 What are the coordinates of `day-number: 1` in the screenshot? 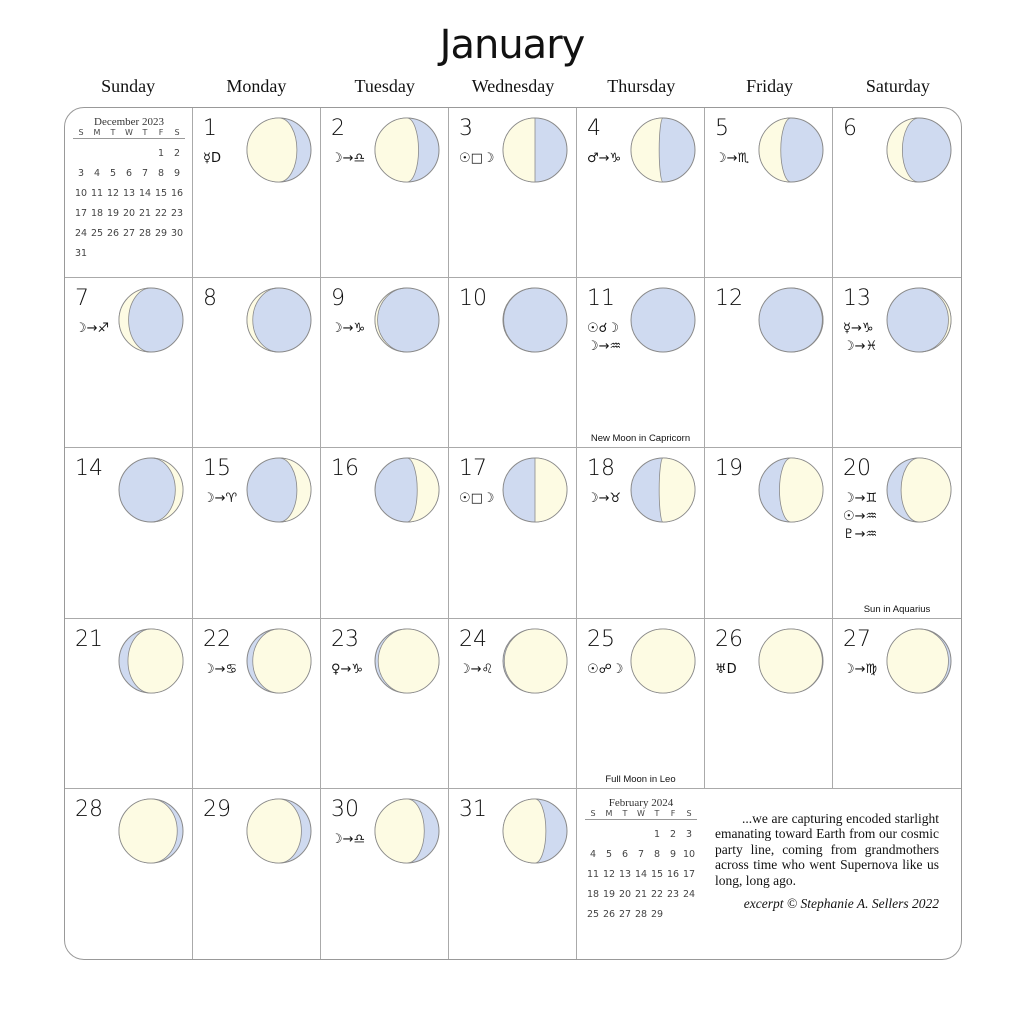 It's located at (210, 128).